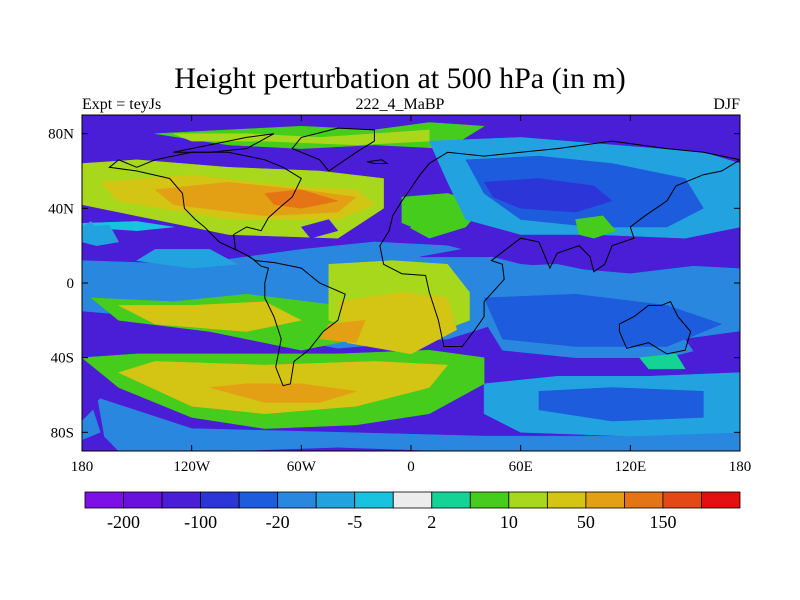 The image size is (800, 600). Describe the element at coordinates (61, 135) in the screenshot. I see `y-tick-label: 80N` at that location.